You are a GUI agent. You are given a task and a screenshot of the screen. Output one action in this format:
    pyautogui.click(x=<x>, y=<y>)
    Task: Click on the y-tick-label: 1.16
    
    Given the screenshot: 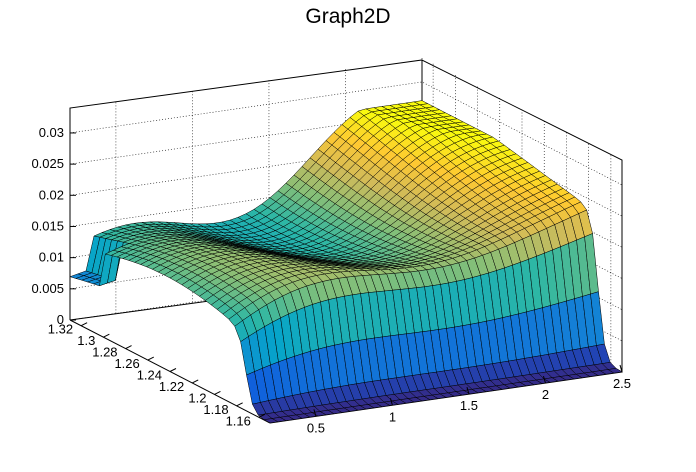 What is the action you would take?
    pyautogui.click(x=238, y=420)
    